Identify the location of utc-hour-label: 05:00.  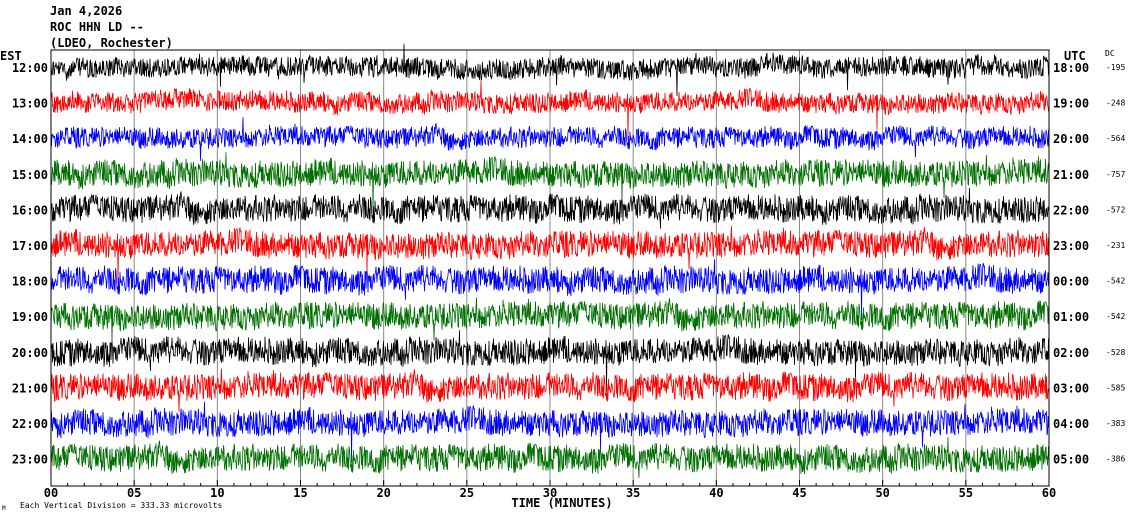
(1071, 460).